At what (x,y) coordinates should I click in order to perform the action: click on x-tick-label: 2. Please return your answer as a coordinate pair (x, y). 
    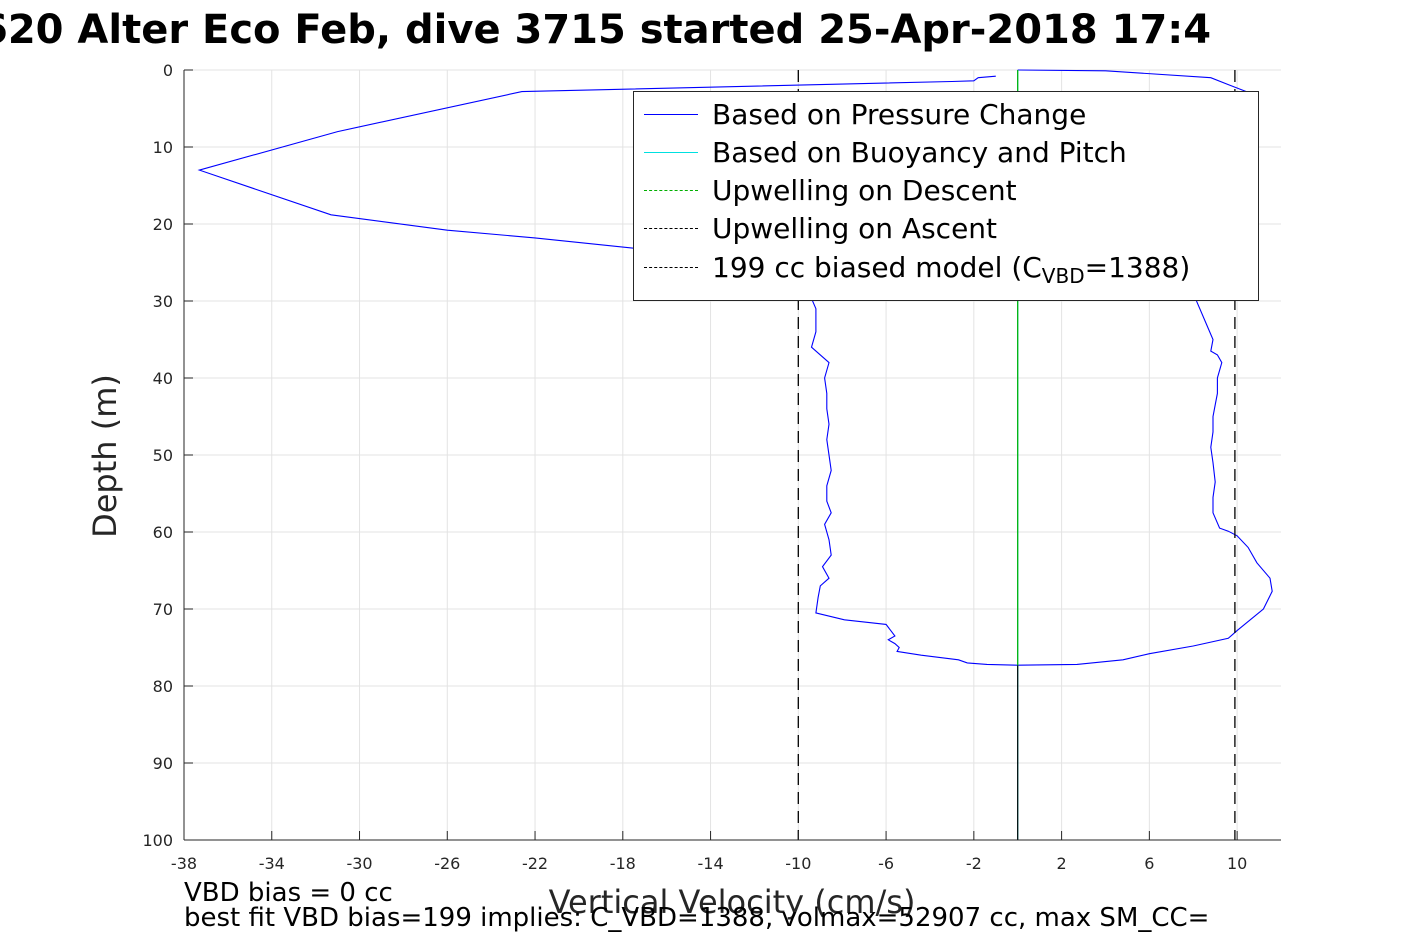
    Looking at the image, I should click on (1062, 863).